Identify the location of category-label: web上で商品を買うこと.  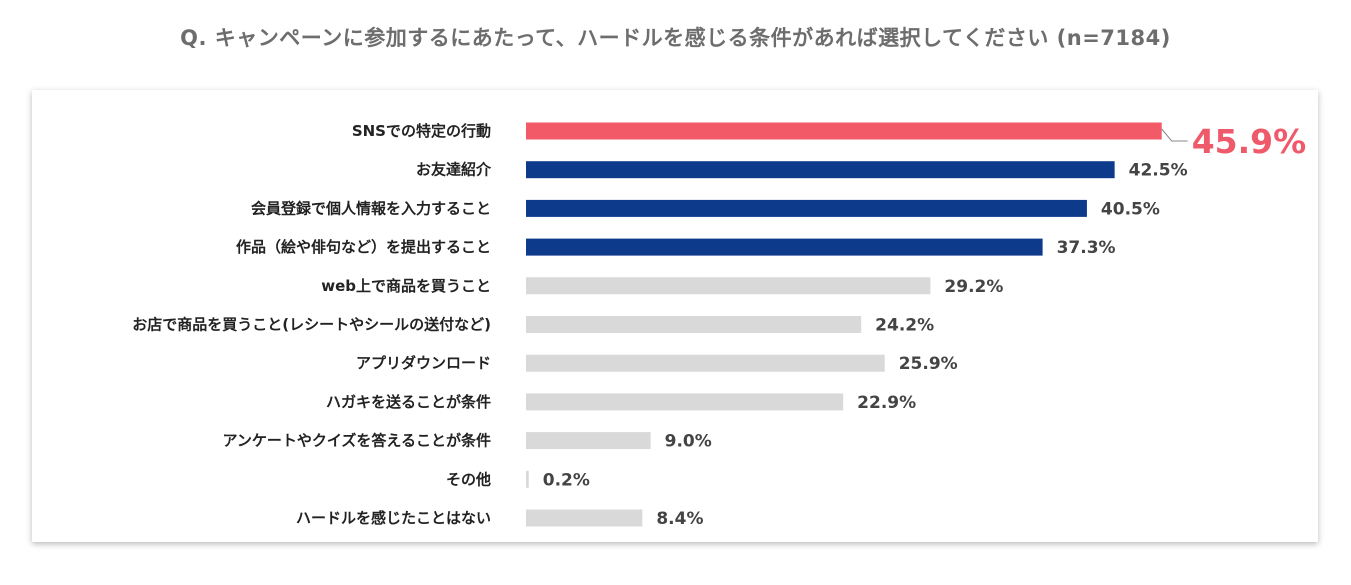
(406, 286).